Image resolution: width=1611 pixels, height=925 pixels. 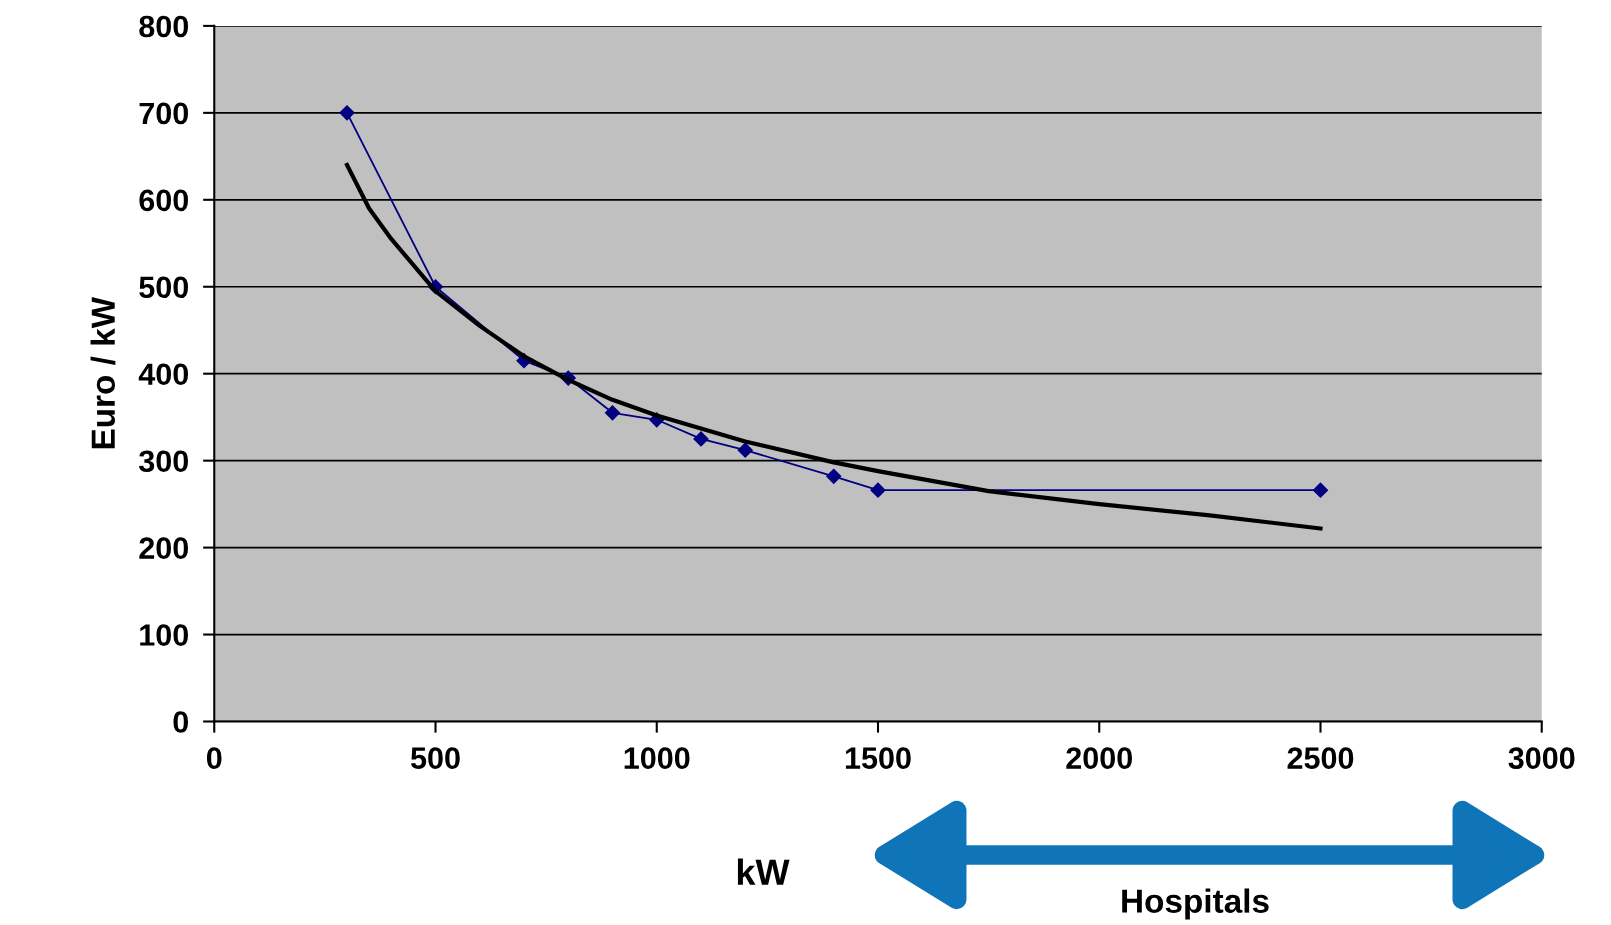 I want to click on x-tick-label: 3000, so click(x=1541, y=758).